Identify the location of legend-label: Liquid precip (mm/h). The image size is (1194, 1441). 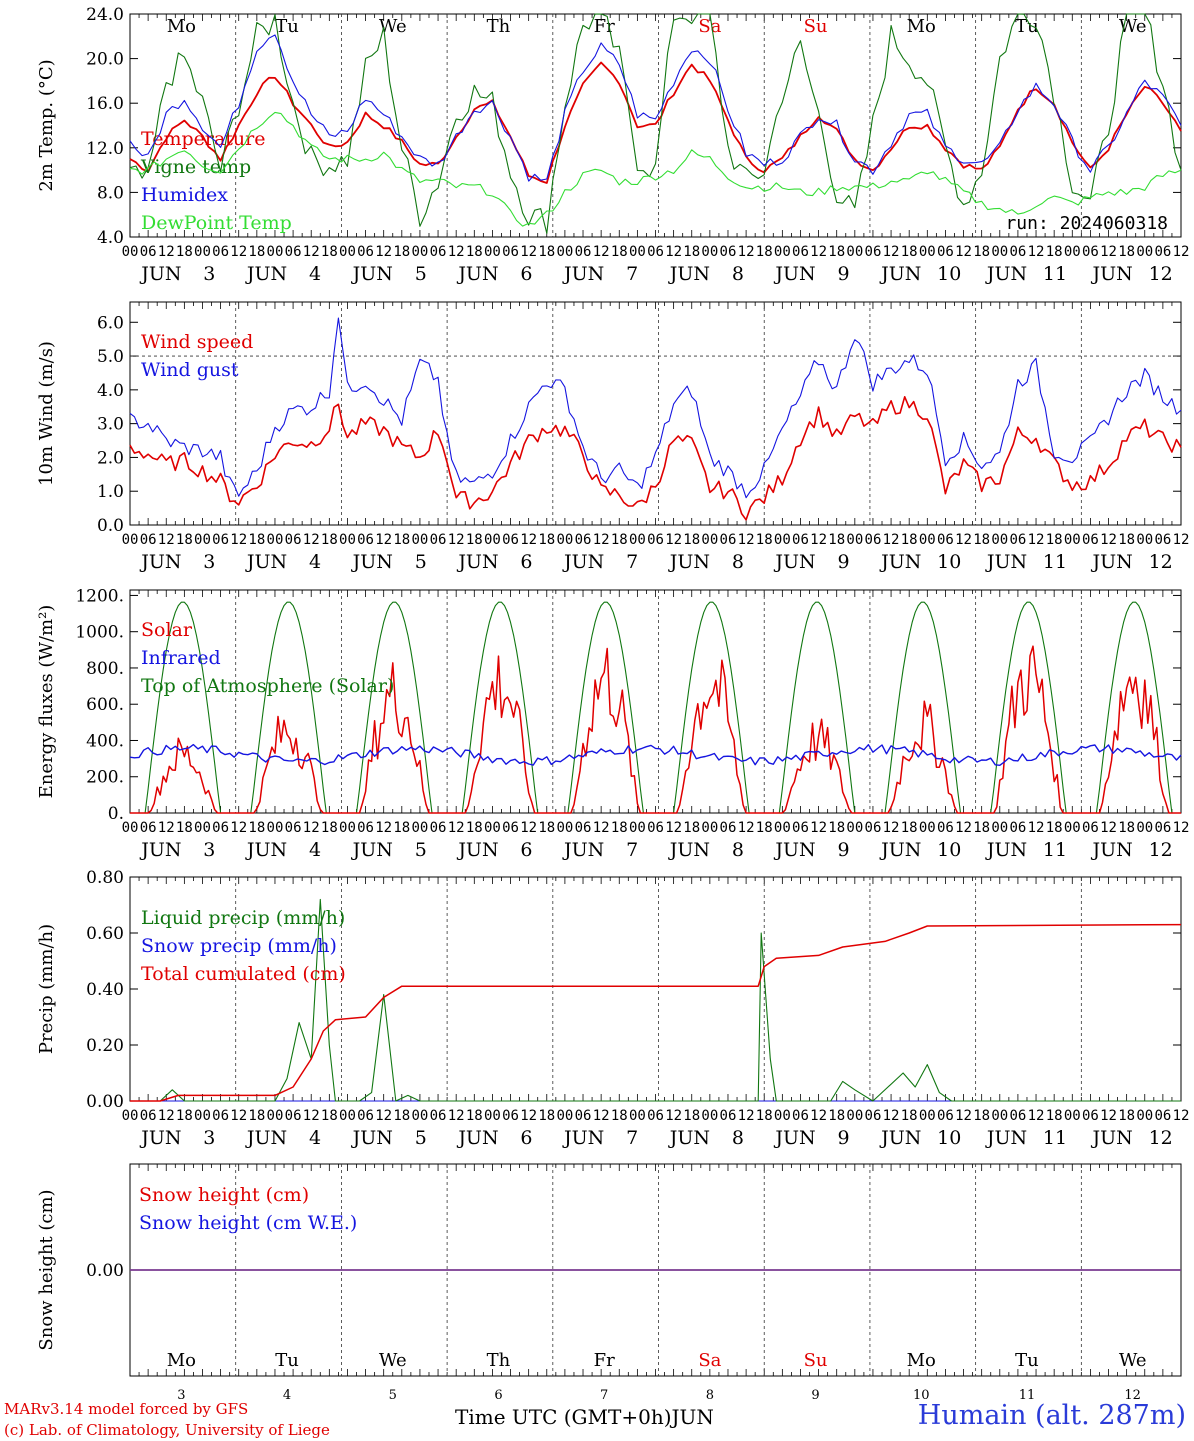
(243, 918).